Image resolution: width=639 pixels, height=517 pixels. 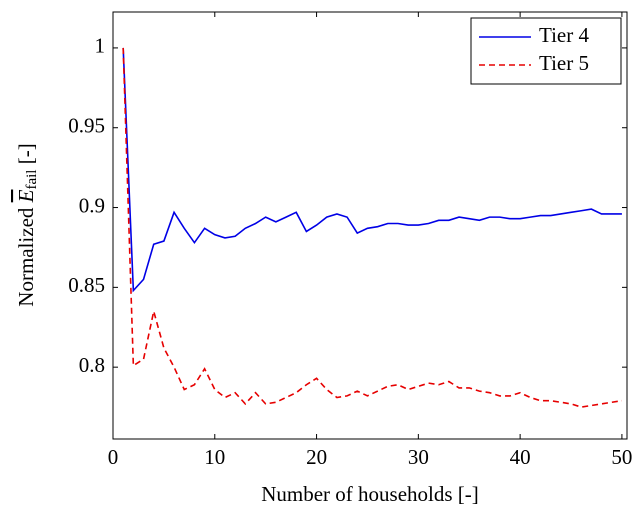 I want to click on y-axis-label: Normalized Efail [-], so click(x=28, y=224).